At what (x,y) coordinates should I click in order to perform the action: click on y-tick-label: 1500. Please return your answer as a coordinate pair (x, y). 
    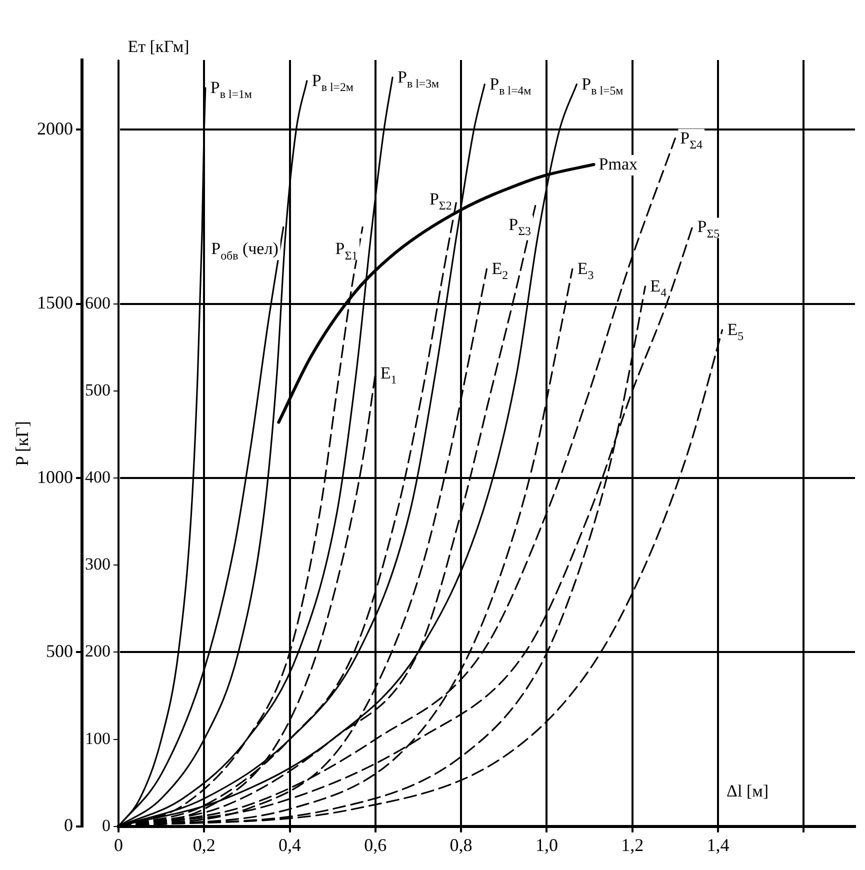
    Looking at the image, I should click on (55, 302).